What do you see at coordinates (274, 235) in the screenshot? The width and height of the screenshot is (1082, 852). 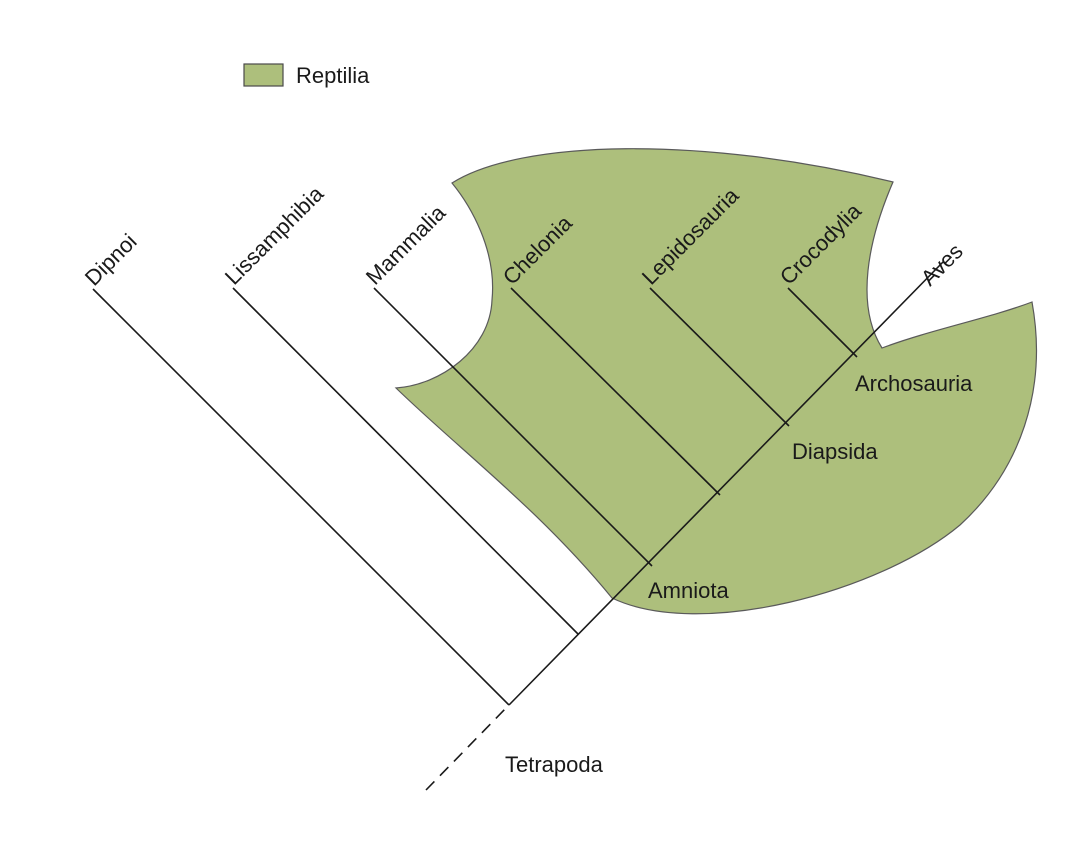 I see `taxon-label-lissamphibia: Lissamphibia` at bounding box center [274, 235].